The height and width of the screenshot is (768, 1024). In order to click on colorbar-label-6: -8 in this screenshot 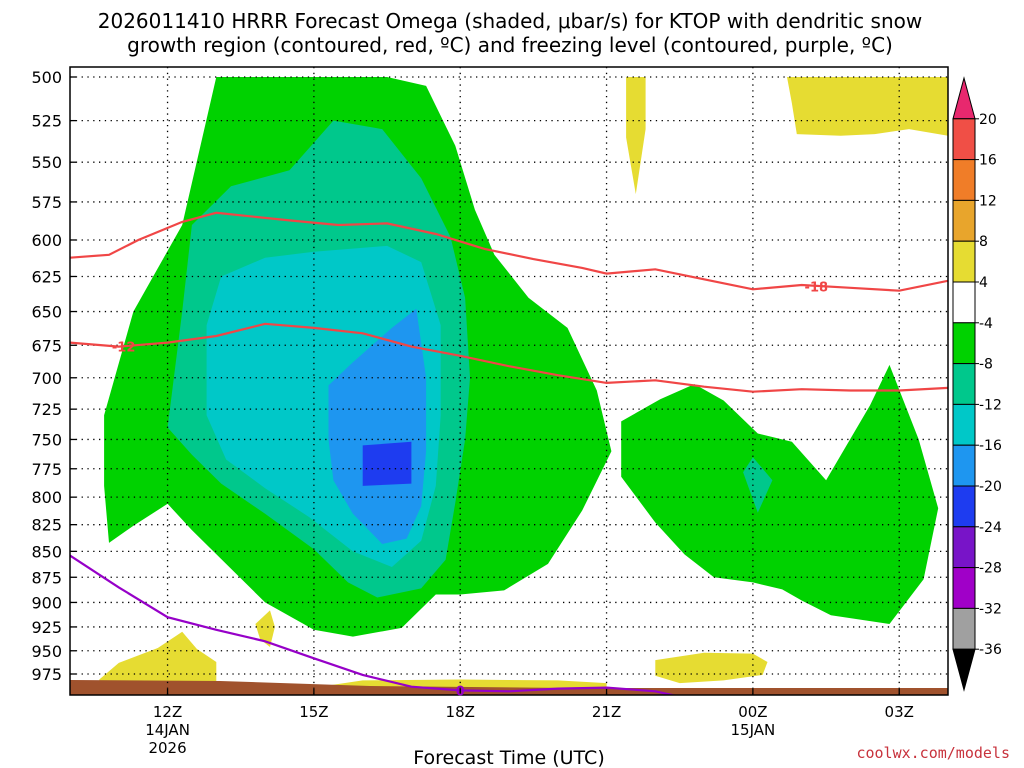, I will do `click(986, 365)`.